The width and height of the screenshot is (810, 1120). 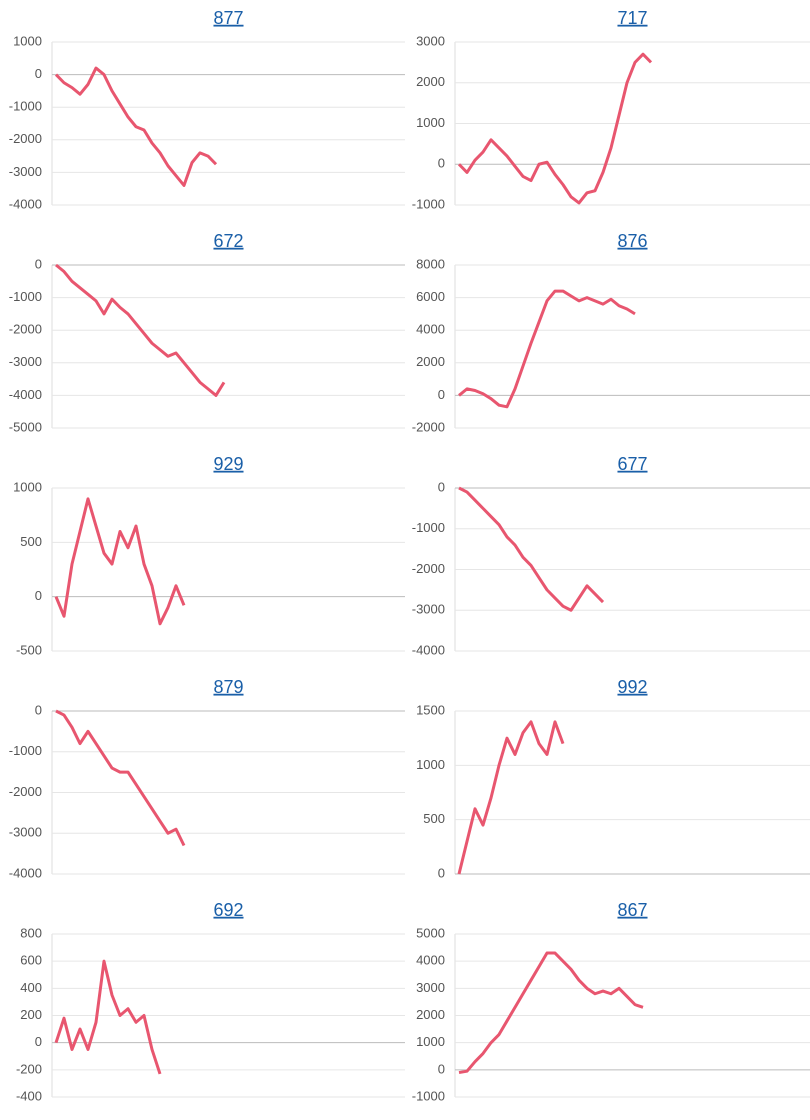 What do you see at coordinates (430, 263) in the screenshot?
I see `y-tick-label: 8000` at bounding box center [430, 263].